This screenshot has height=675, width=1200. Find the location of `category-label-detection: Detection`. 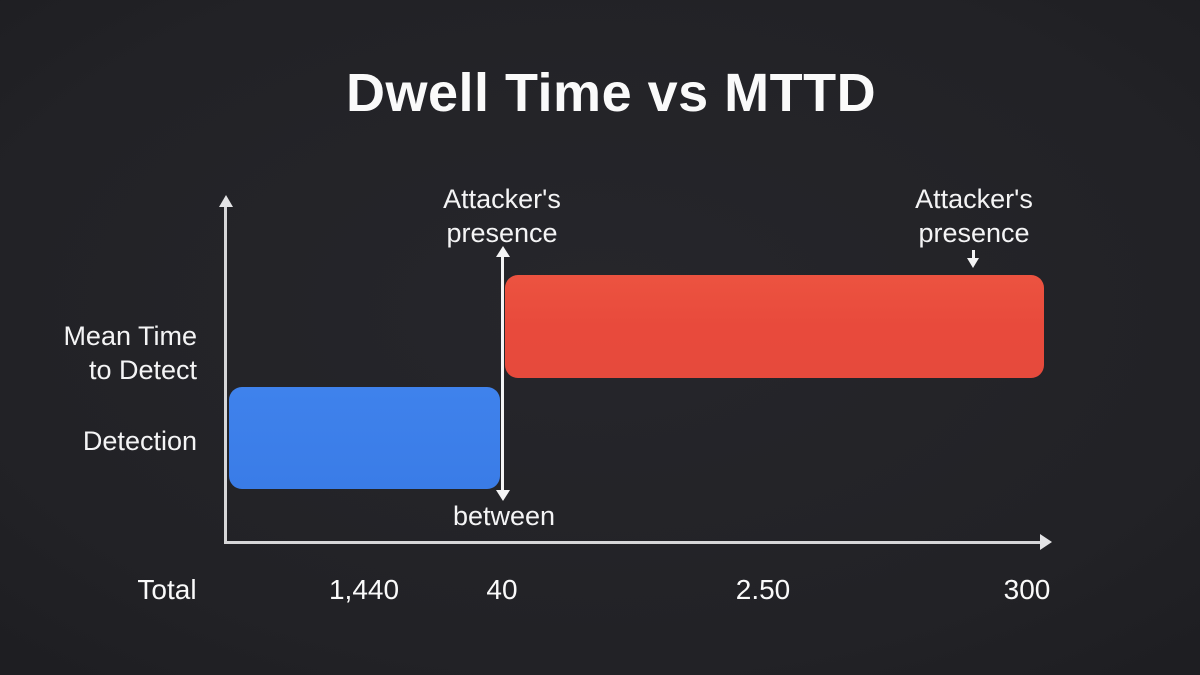

category-label-detection: Detection is located at coordinates (139, 441).